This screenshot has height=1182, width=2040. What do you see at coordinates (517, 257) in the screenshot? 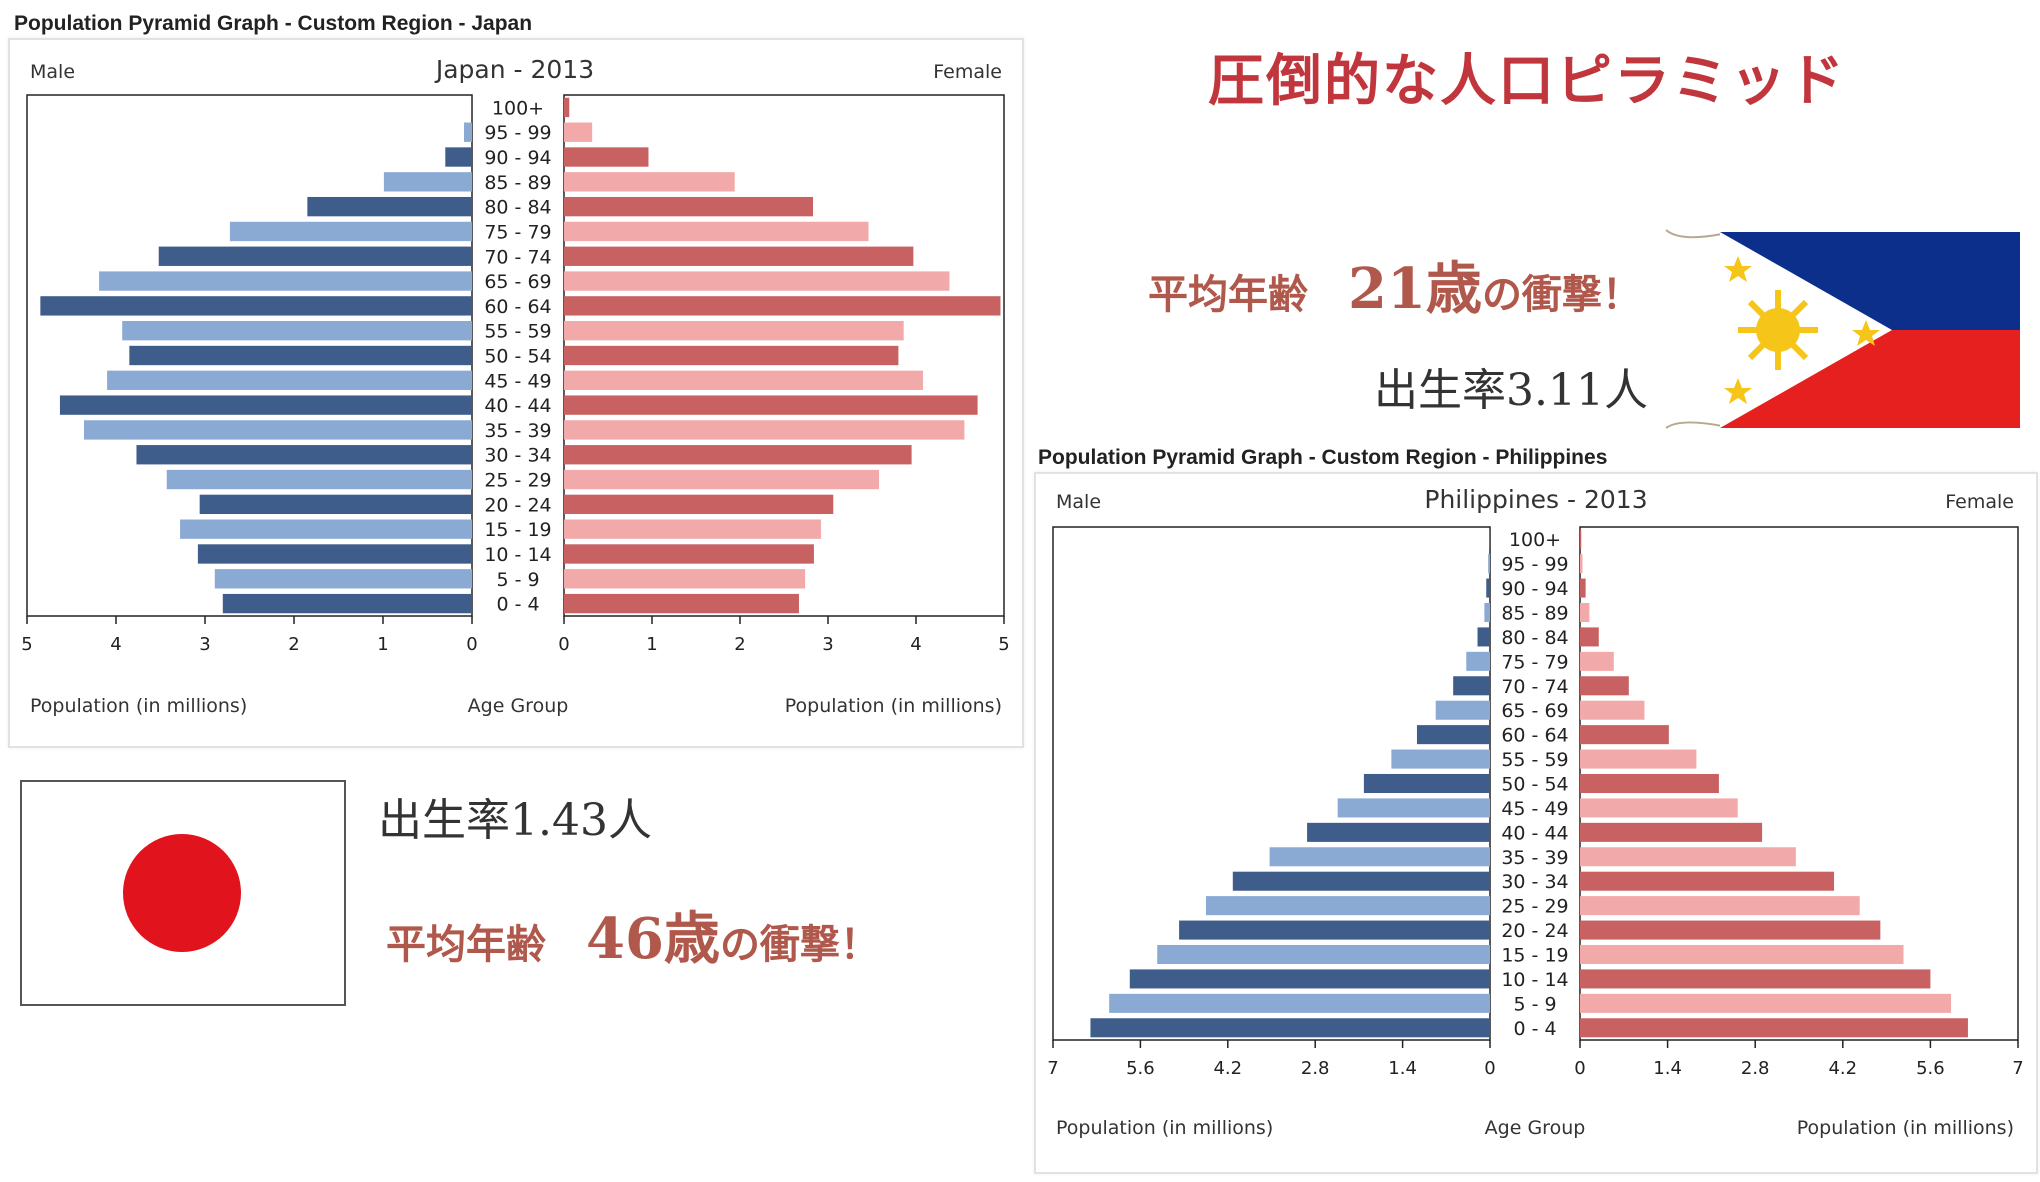
I see `age-group-label: 70 - 74` at bounding box center [517, 257].